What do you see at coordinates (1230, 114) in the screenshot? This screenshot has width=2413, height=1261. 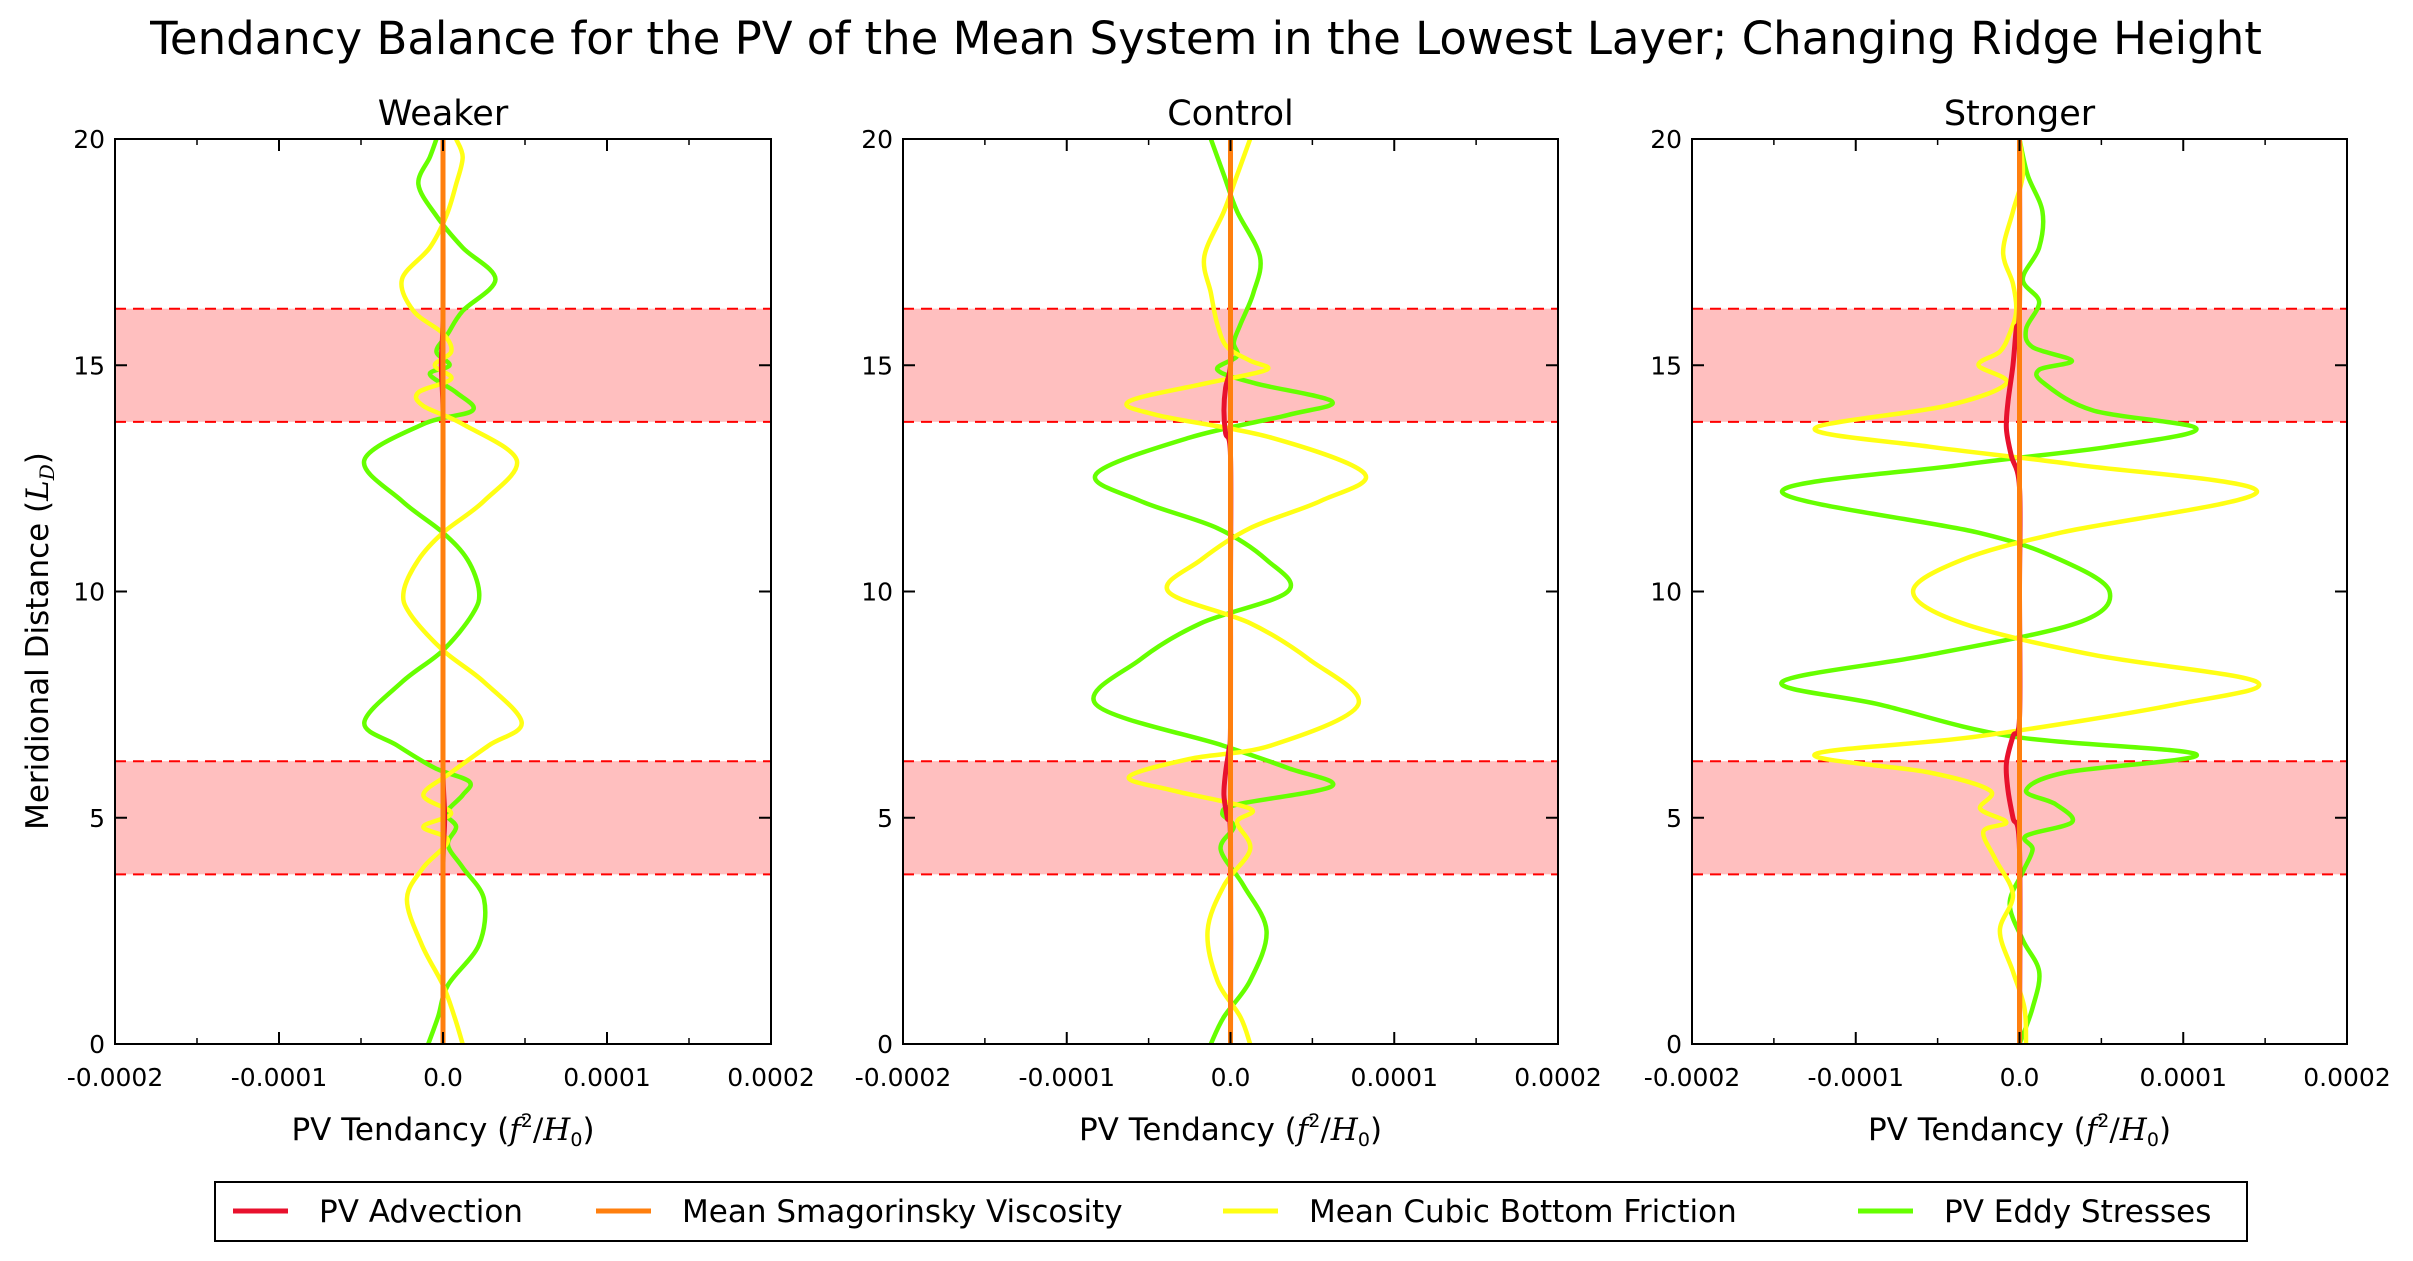 I see `panel-title: Control` at bounding box center [1230, 114].